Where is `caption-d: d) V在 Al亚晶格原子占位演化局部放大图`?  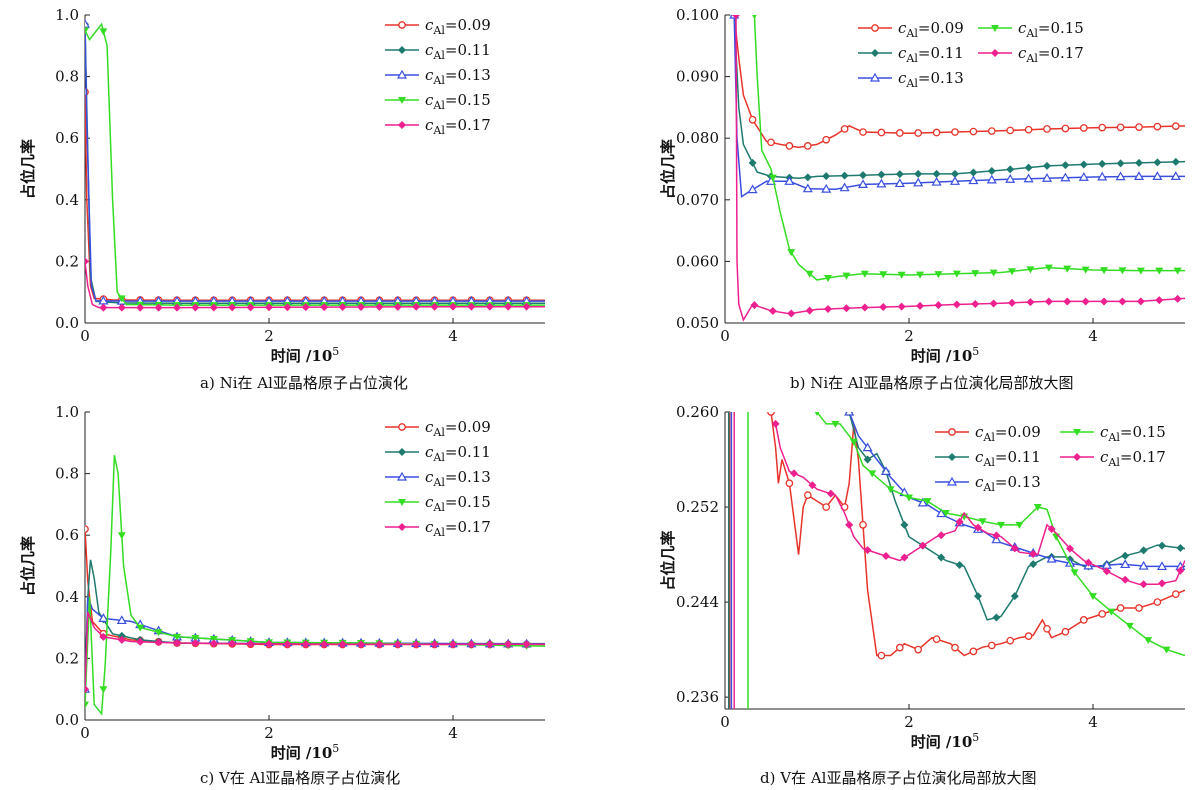 caption-d: d) V在 Al亚晶格原子占位演化局部放大图 is located at coordinates (898, 778).